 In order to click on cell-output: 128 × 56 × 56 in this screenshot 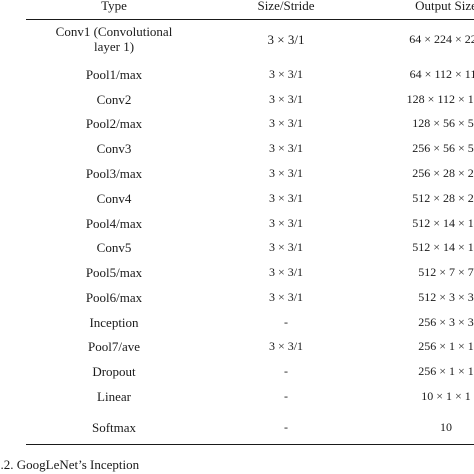, I will do `click(443, 123)`.